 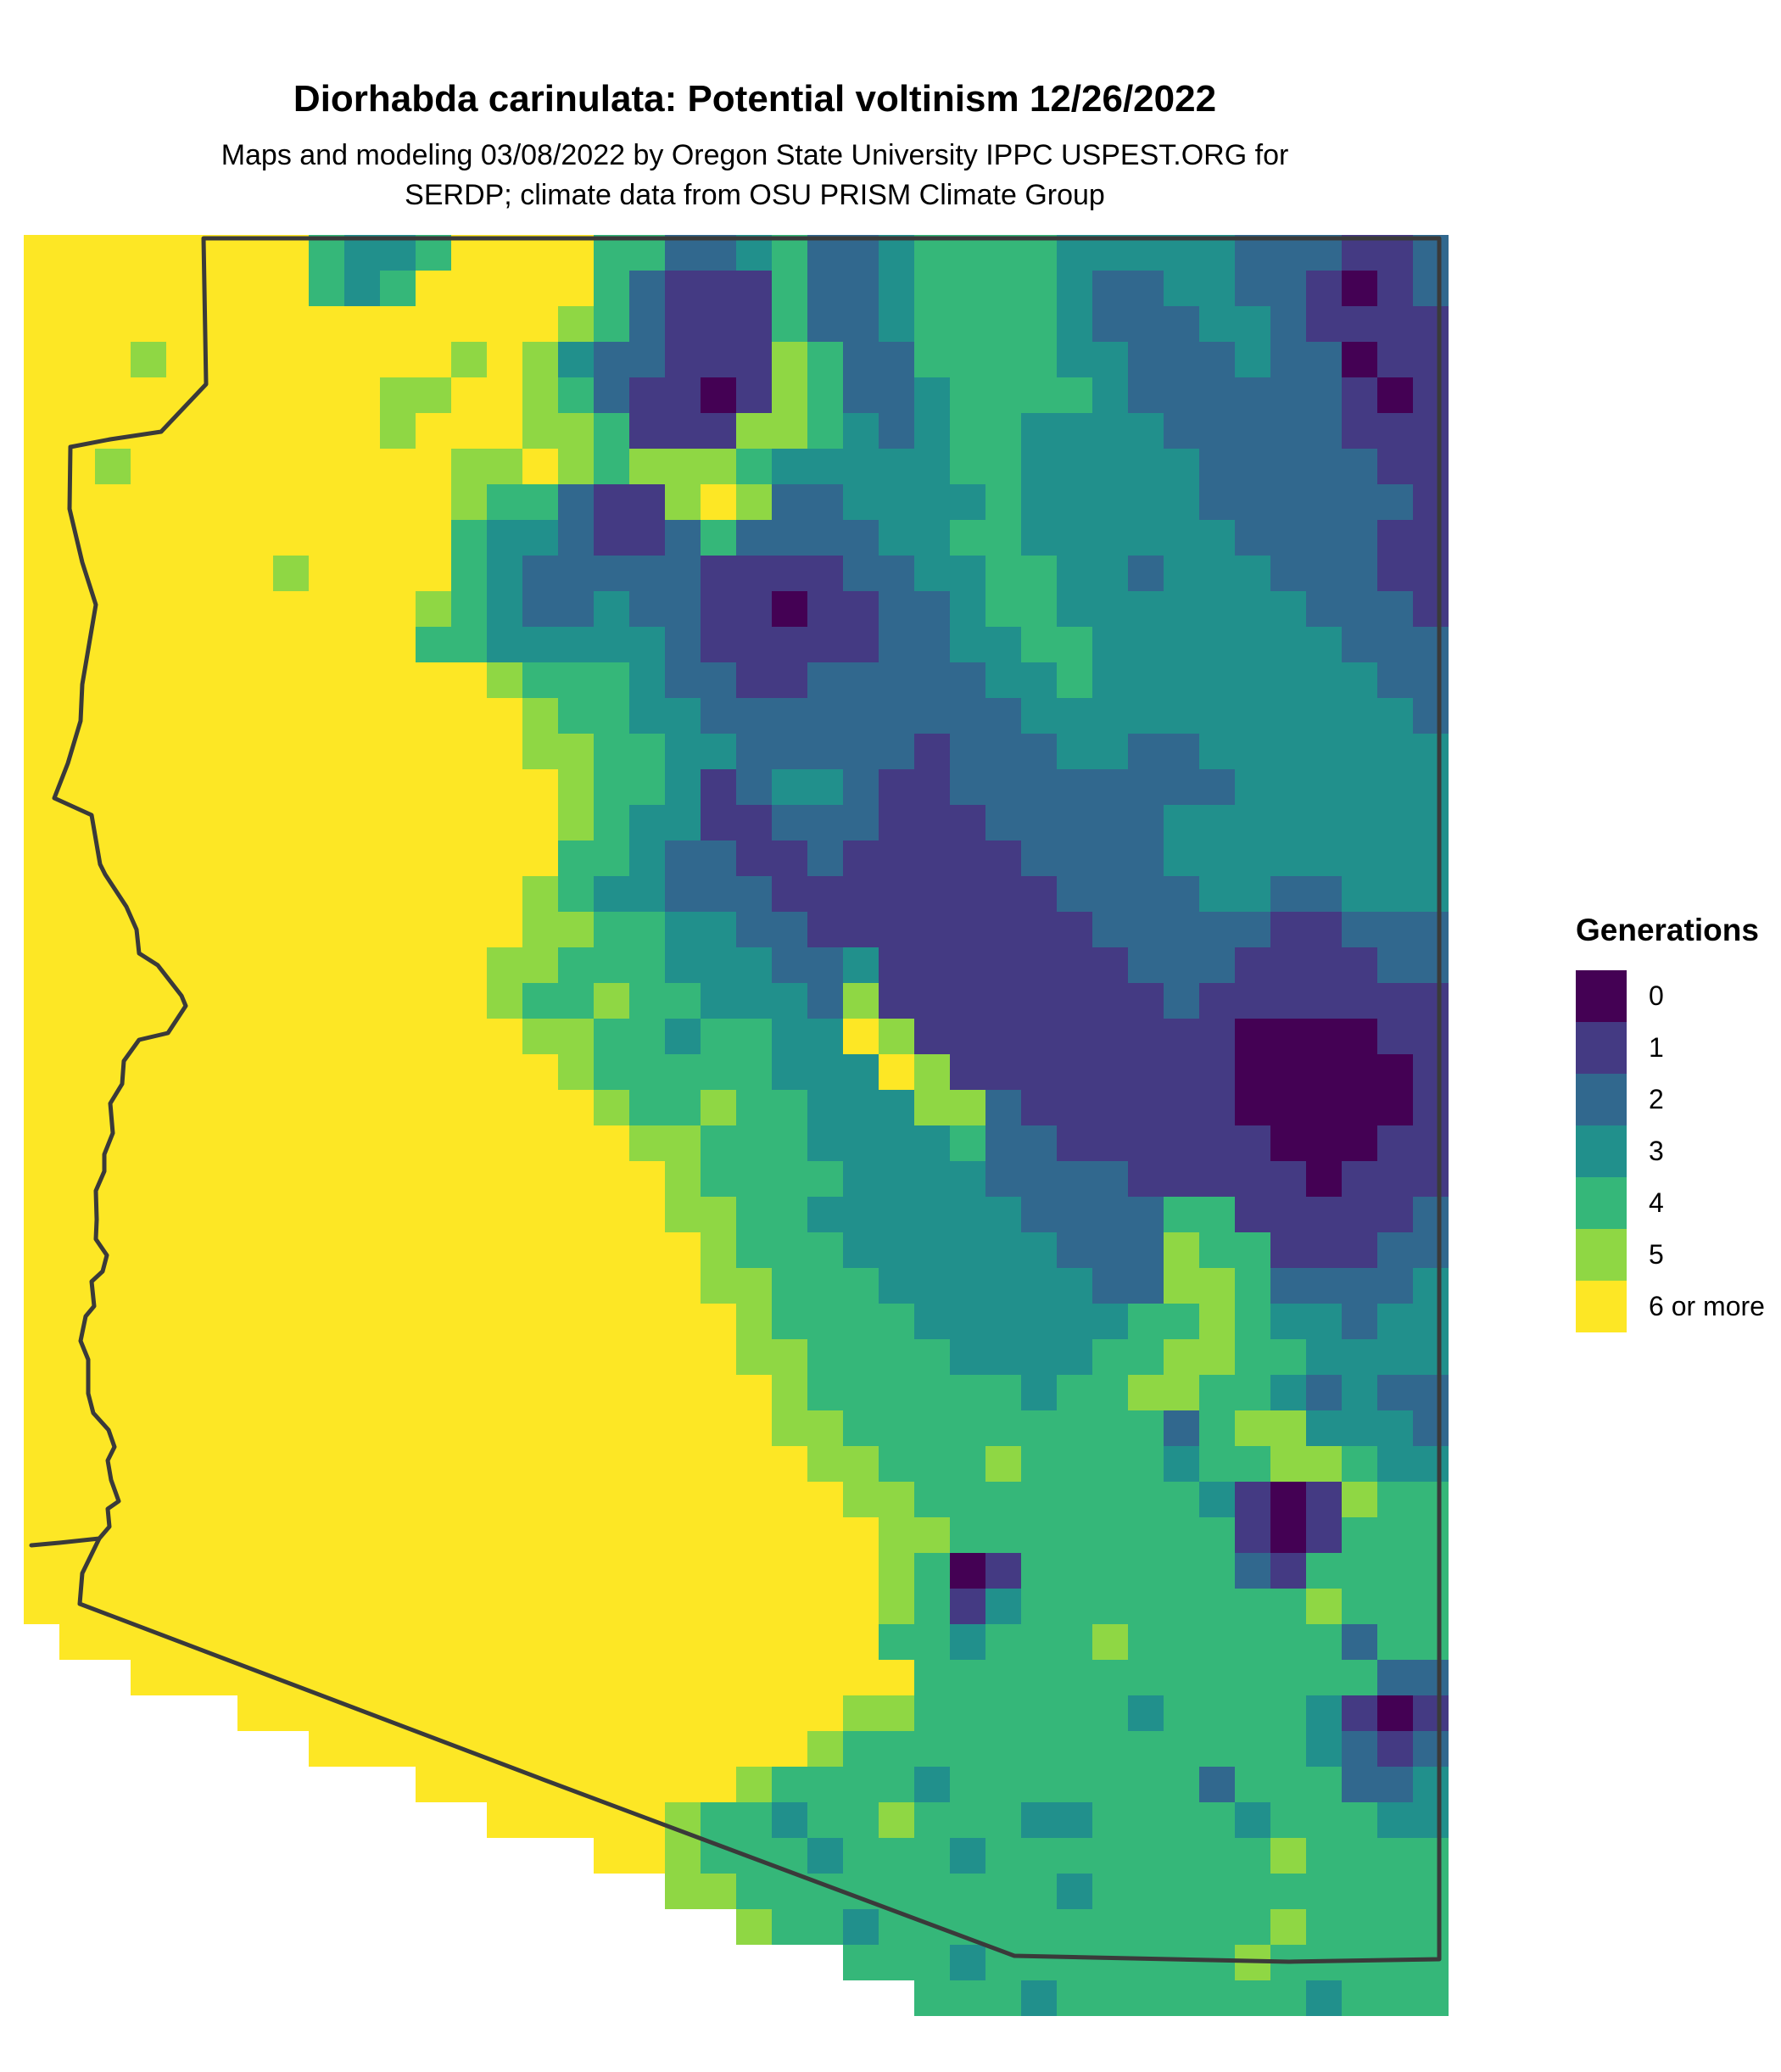 I want to click on legend-entry-6: 6 or more, so click(x=1677, y=1306).